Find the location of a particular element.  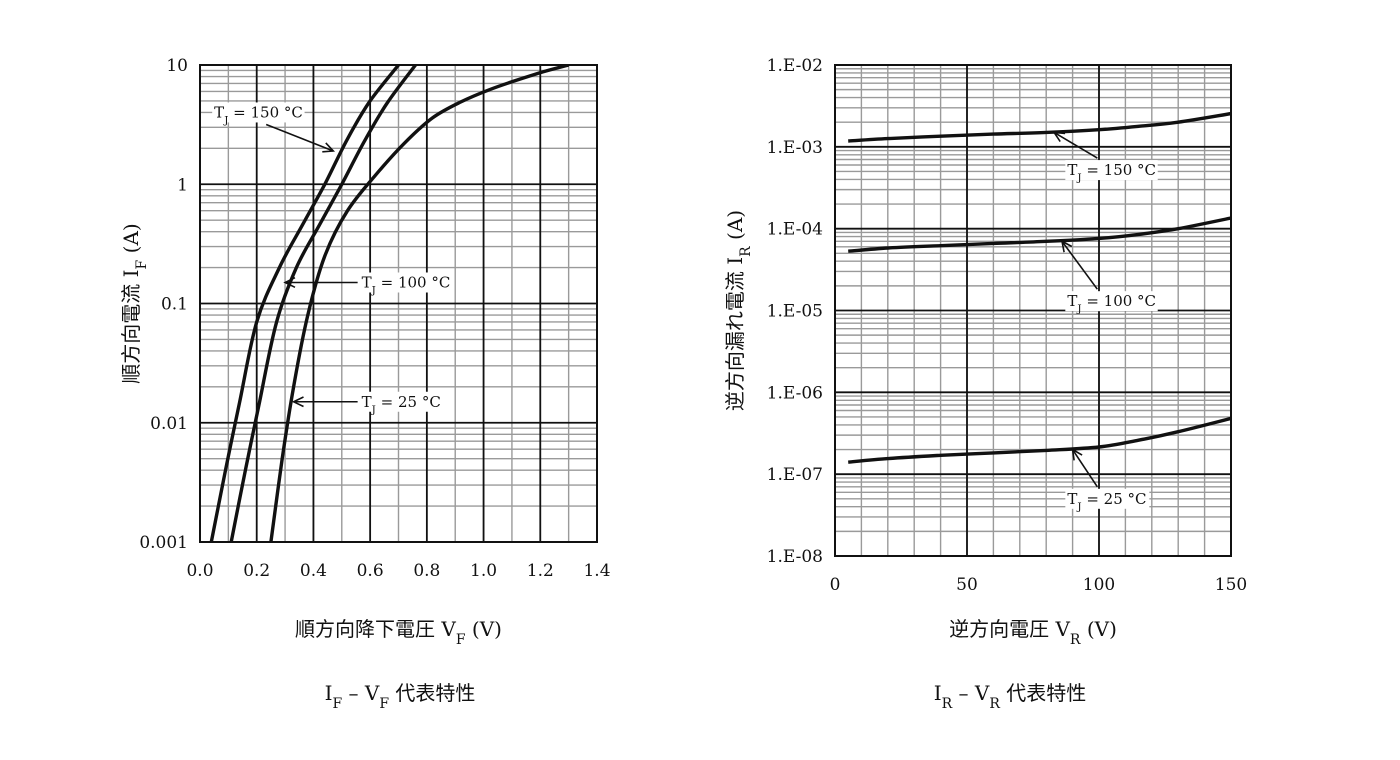

y-tick-label: 1.E-05 is located at coordinates (795, 312).